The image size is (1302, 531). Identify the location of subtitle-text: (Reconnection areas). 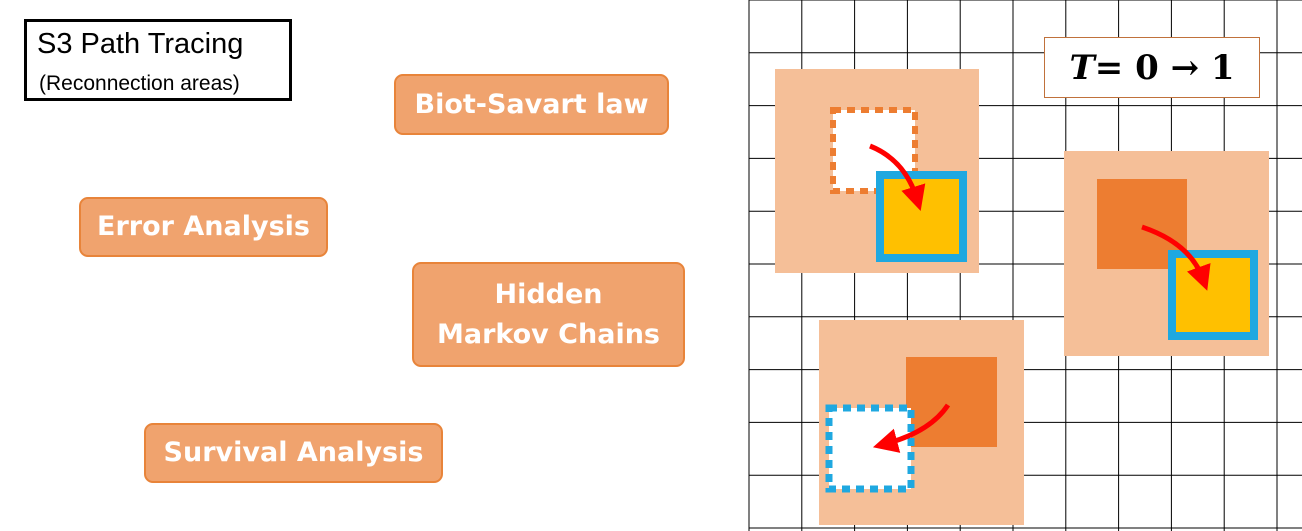
(139, 83).